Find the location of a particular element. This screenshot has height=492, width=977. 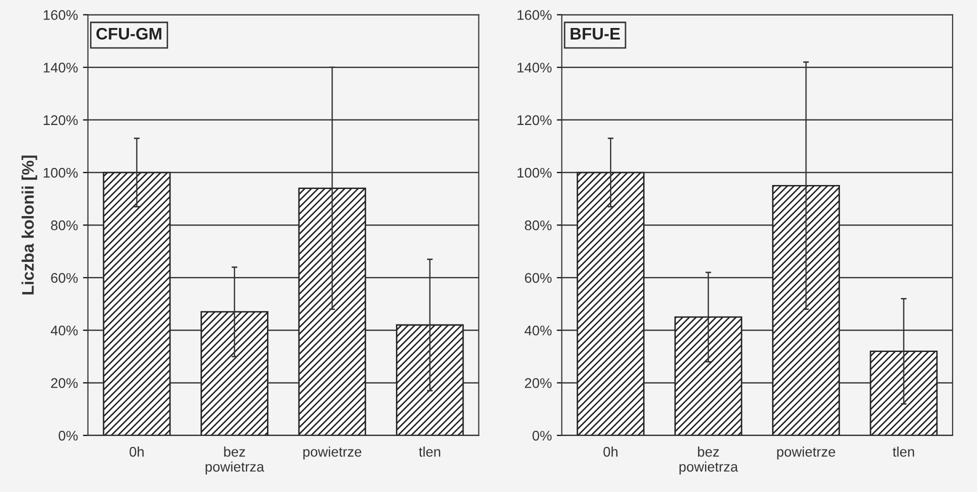

text: BFU-E is located at coordinates (595, 34).